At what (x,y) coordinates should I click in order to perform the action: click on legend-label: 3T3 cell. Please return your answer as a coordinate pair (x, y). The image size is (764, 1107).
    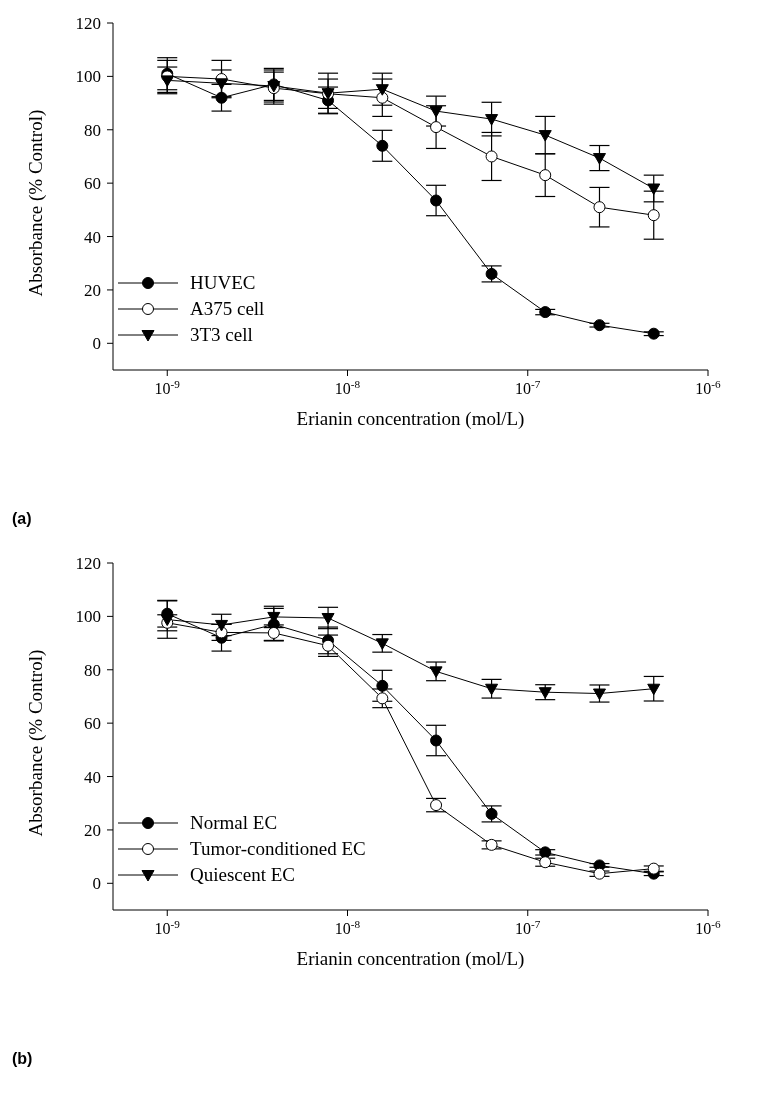
    Looking at the image, I should click on (221, 335).